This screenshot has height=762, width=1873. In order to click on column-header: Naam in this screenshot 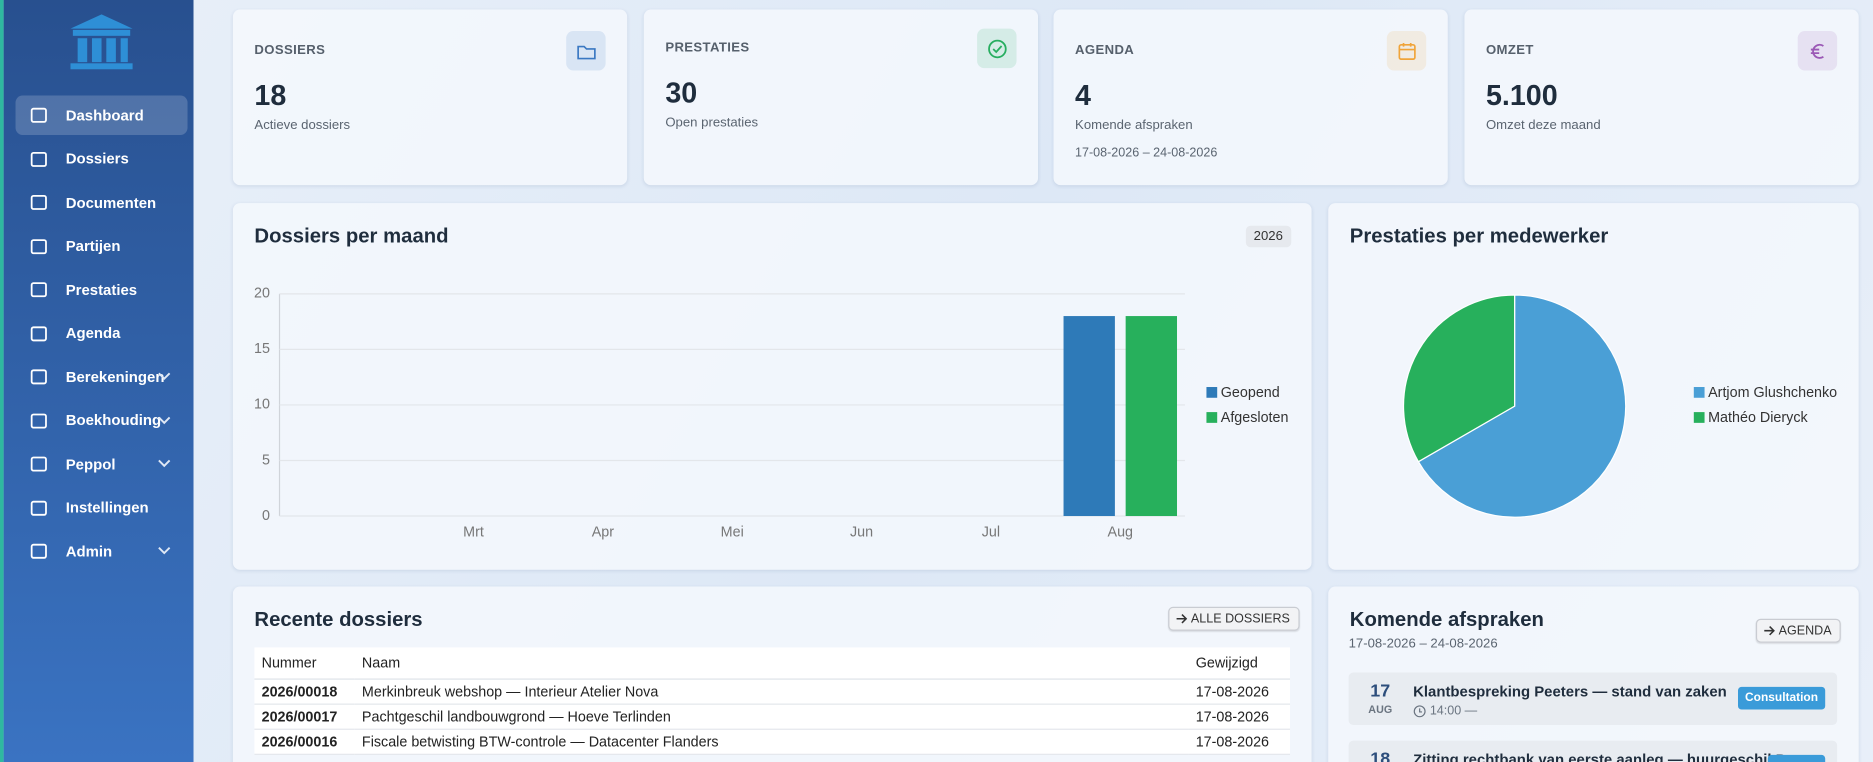, I will do `click(771, 663)`.